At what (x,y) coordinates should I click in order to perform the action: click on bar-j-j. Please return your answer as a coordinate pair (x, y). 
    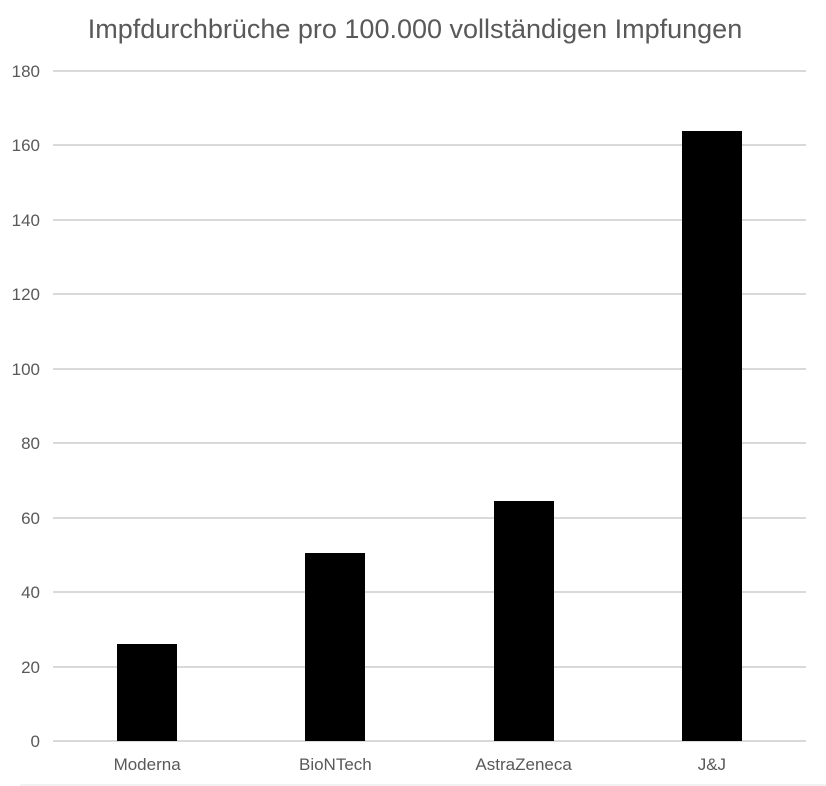
    Looking at the image, I should click on (711, 435).